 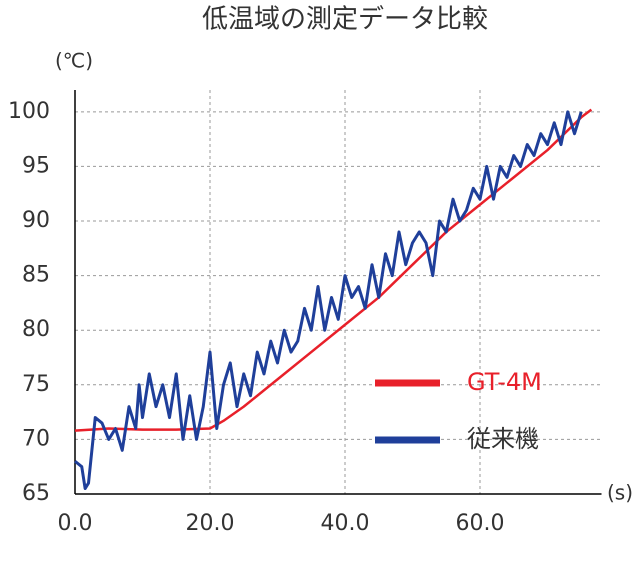 I want to click on y-tick-label: 100, so click(x=29, y=111).